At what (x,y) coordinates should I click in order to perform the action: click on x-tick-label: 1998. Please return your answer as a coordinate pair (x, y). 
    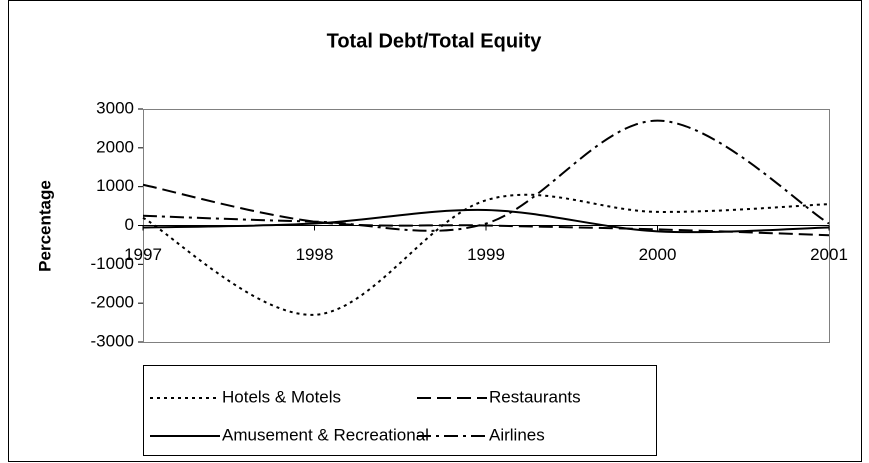
    Looking at the image, I should click on (315, 254).